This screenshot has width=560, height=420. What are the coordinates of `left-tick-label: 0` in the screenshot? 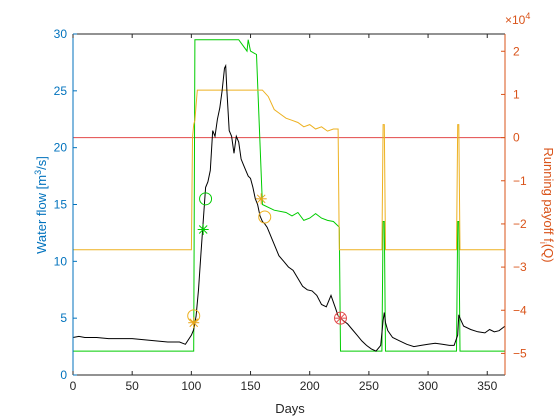 It's located at (63, 375).